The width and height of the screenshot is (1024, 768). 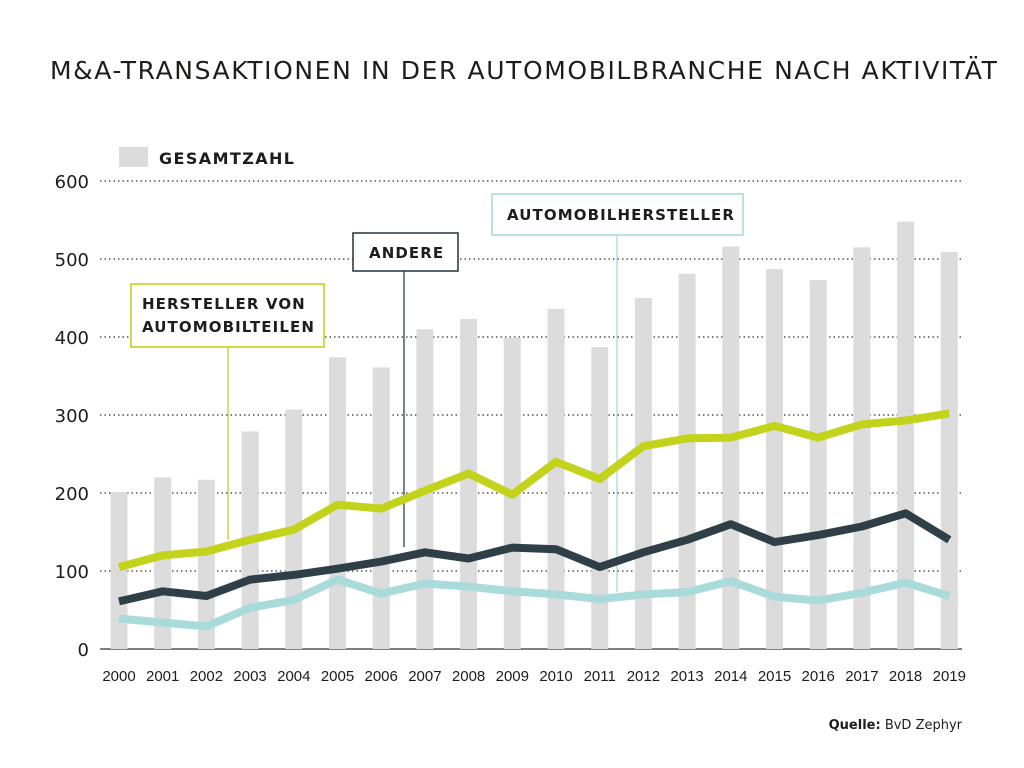 What do you see at coordinates (818, 676) in the screenshot?
I see `x-tick-label: 2016` at bounding box center [818, 676].